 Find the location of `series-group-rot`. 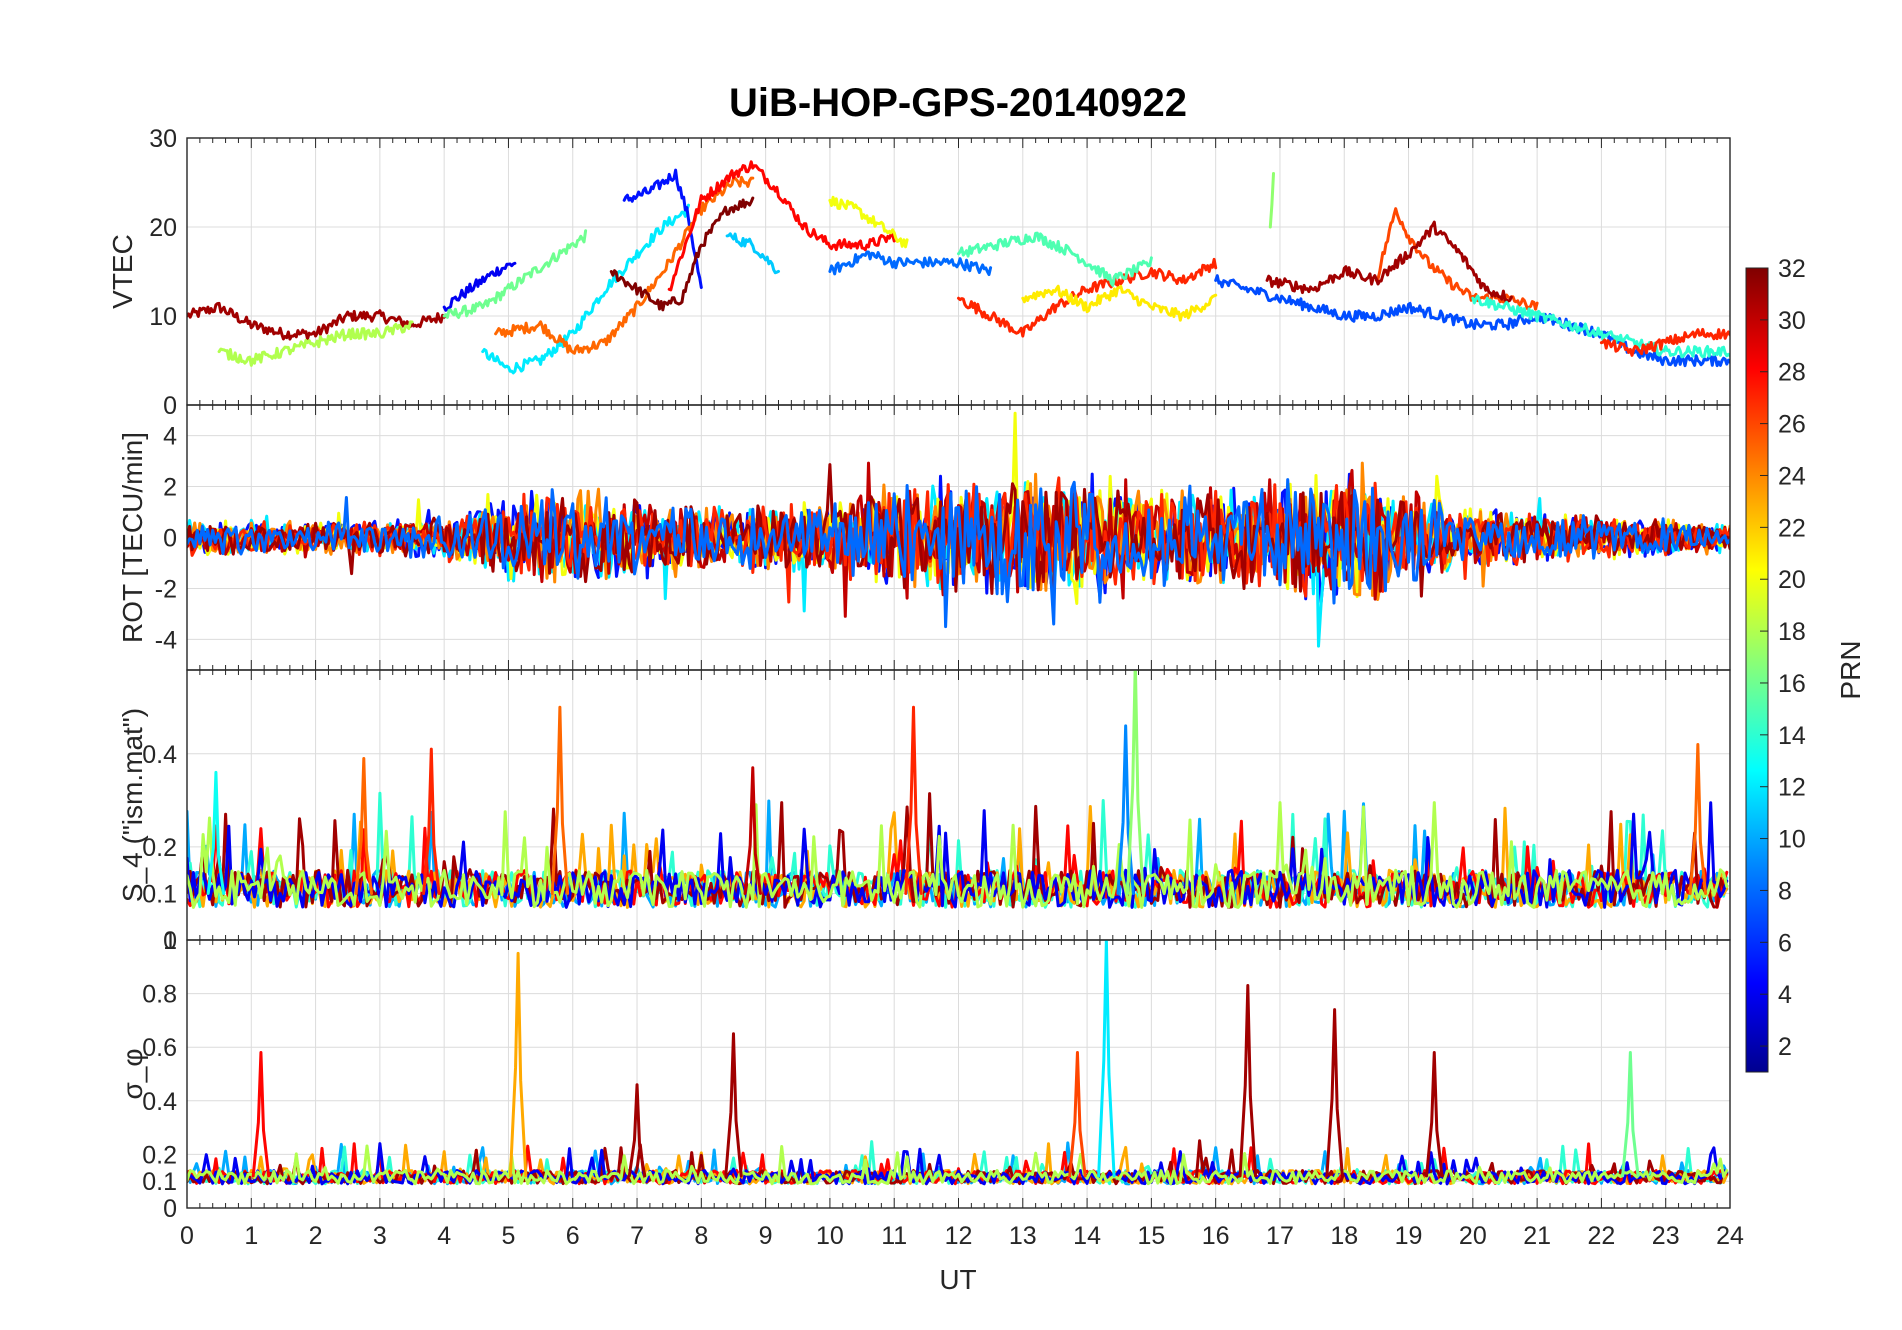

series-group-rot is located at coordinates (958, 529).